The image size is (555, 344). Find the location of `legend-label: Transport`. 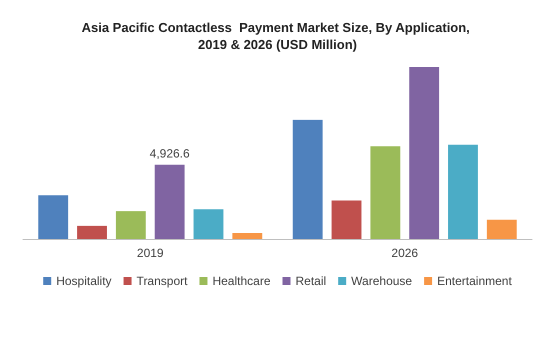

legend-label: Transport is located at coordinates (162, 281).